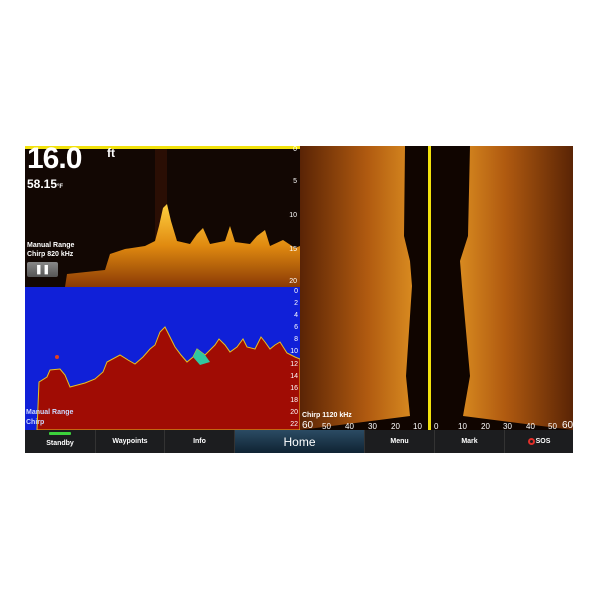 Image resolution: width=600 pixels, height=600 pixels. I want to click on mark-button: Mark, so click(470, 441).